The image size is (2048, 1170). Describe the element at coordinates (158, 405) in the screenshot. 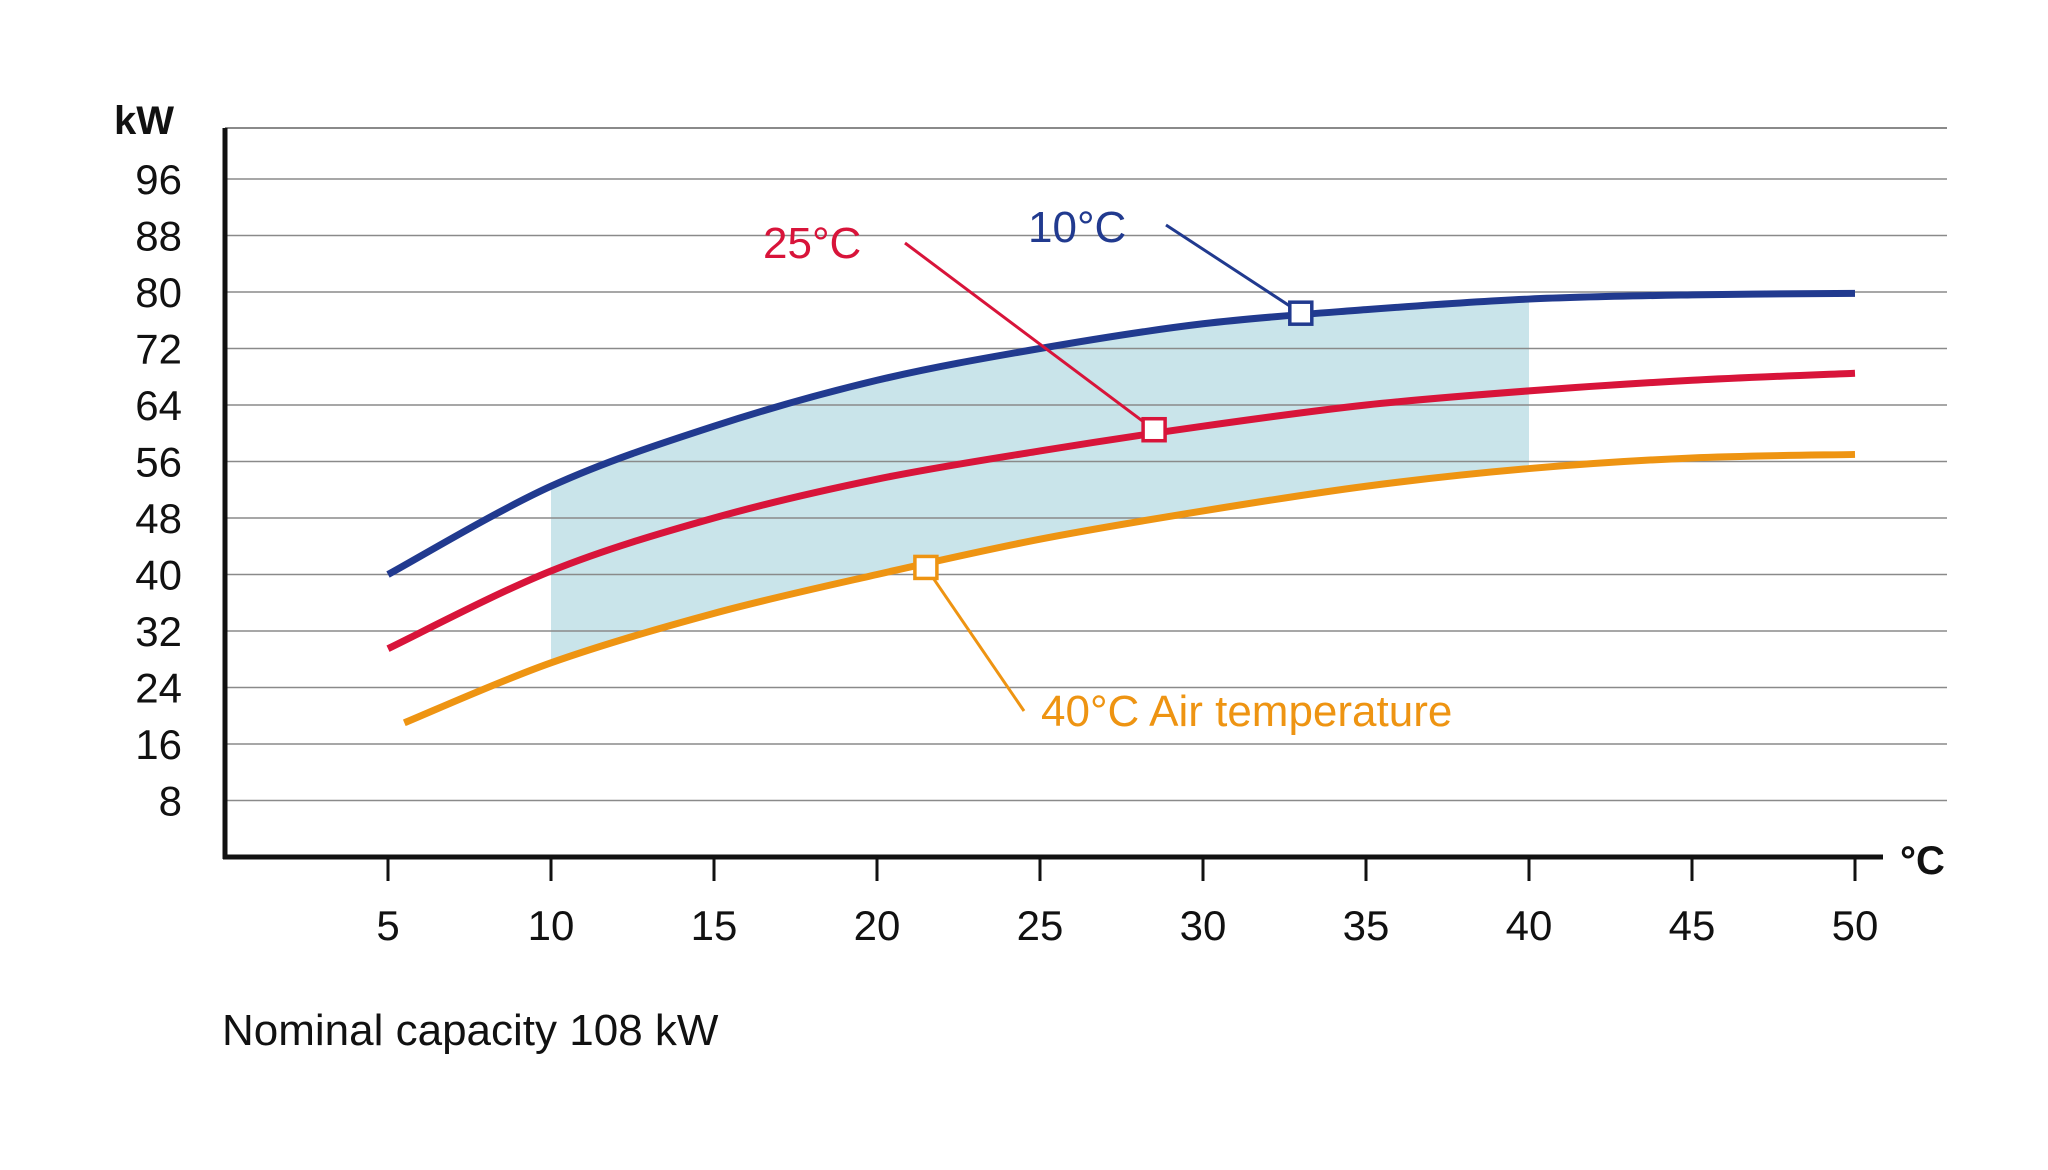

I see `y-tick-label-64: 64` at that location.